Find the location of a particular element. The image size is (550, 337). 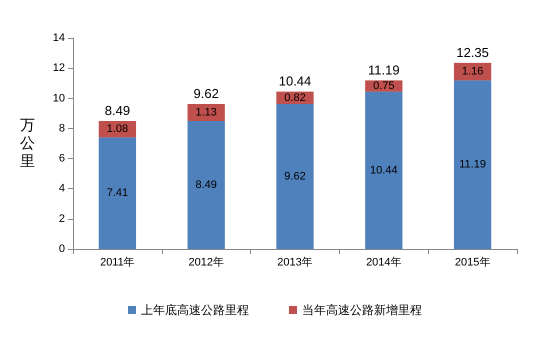

y-tick-label: 4 is located at coordinates (61, 188).